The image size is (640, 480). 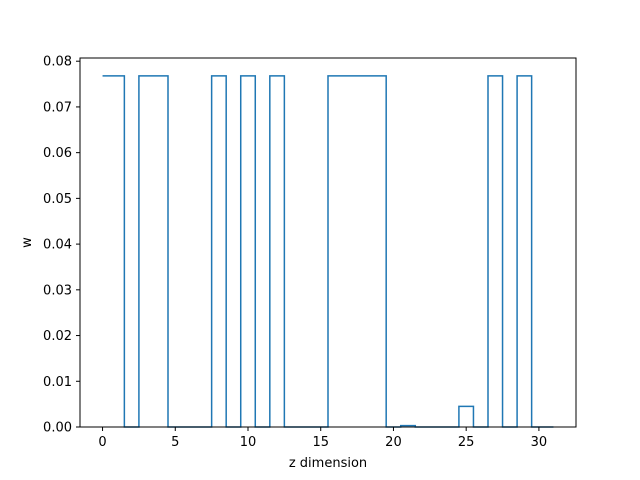 I want to click on y-tick-label: 0.06, so click(x=57, y=153).